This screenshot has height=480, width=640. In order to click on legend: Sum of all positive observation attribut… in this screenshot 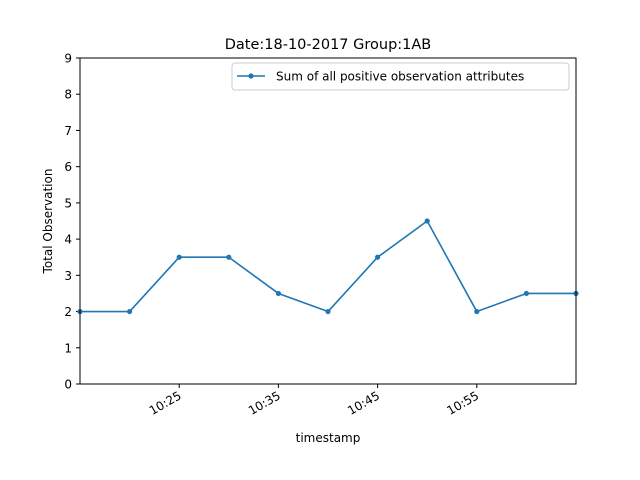, I will do `click(400, 76)`.